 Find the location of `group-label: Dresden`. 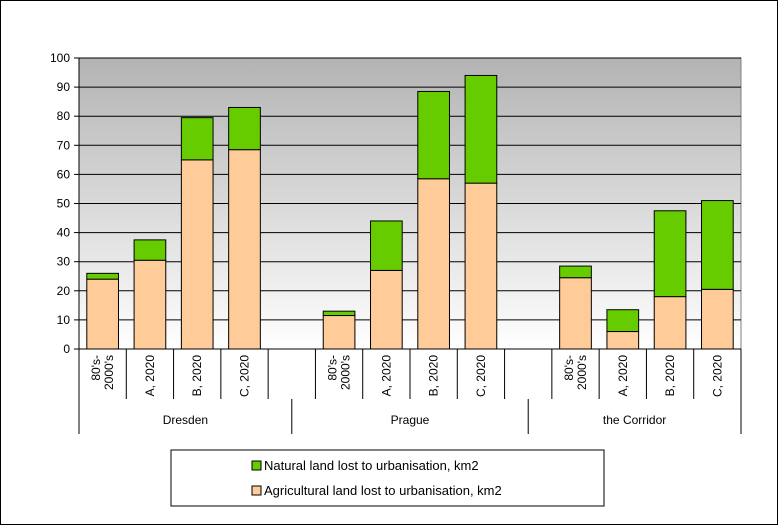

group-label: Dresden is located at coordinates (185, 420).